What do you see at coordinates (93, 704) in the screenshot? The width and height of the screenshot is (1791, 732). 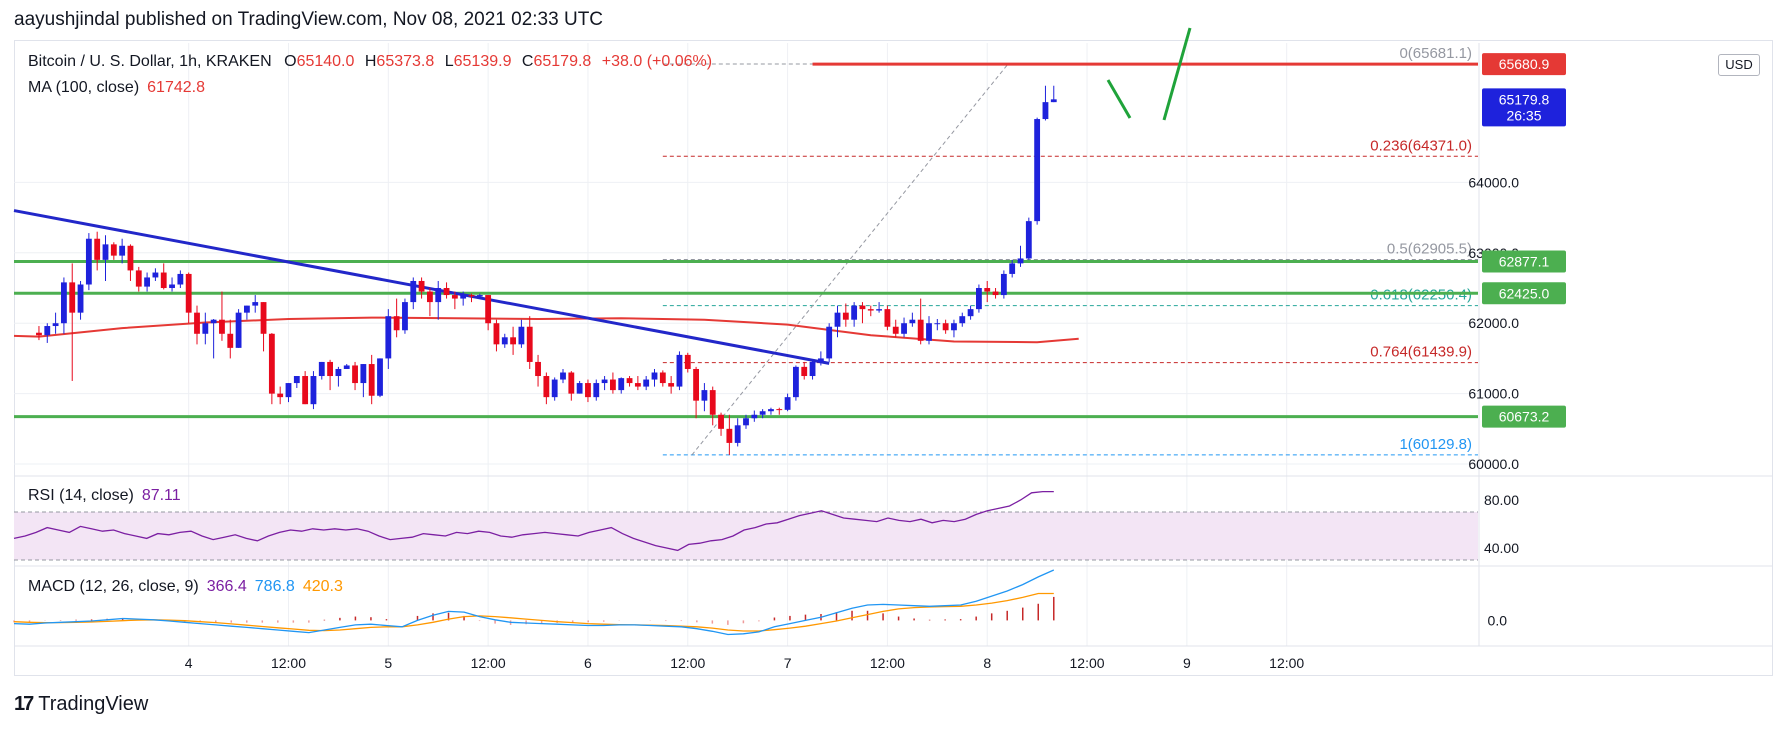 I see `tradingview-logo-text: TradingView` at bounding box center [93, 704].